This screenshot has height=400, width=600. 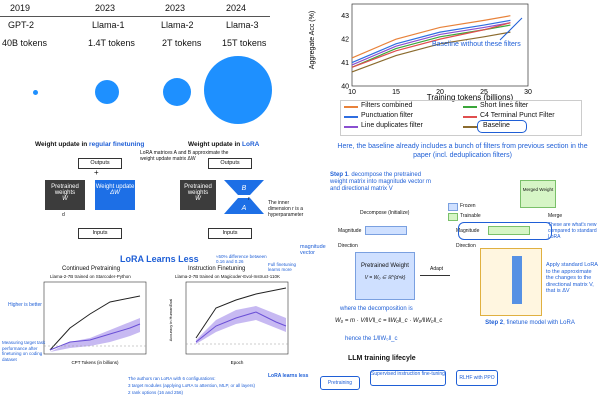 What do you see at coordinates (396, 92) in the screenshot?
I see `filters-xtick: 15` at bounding box center [396, 92].